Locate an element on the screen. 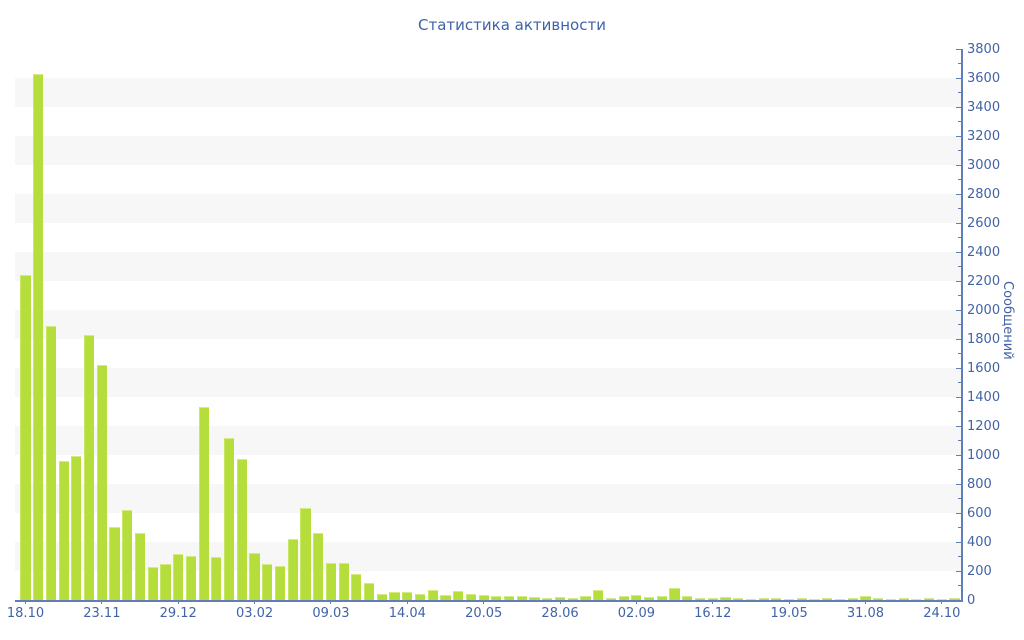  y-tick-label: 3800 is located at coordinates (984, 49).